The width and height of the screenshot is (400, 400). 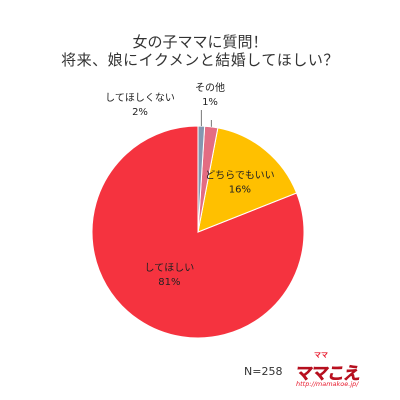 What do you see at coordinates (334, 371) in the screenshot?
I see `mamakoe-logo: ママ ママこえ http://mamakoe.jp/` at bounding box center [334, 371].